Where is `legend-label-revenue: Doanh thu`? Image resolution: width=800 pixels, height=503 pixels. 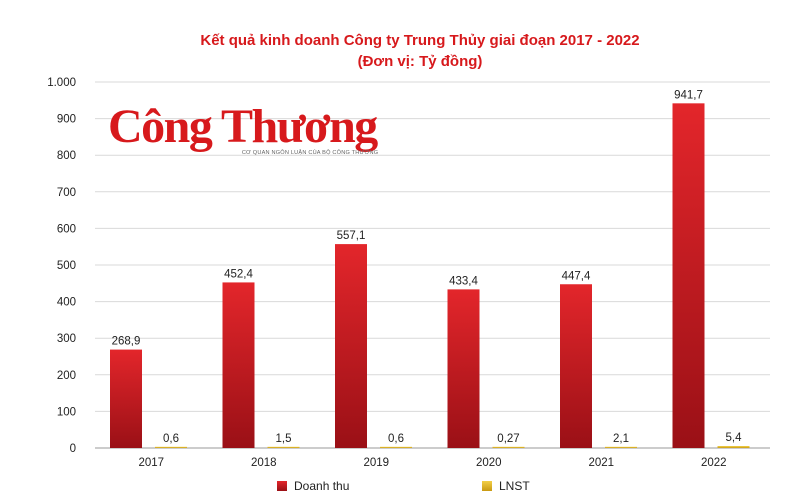
legend-label-revenue: Doanh thu is located at coordinates (321, 486).